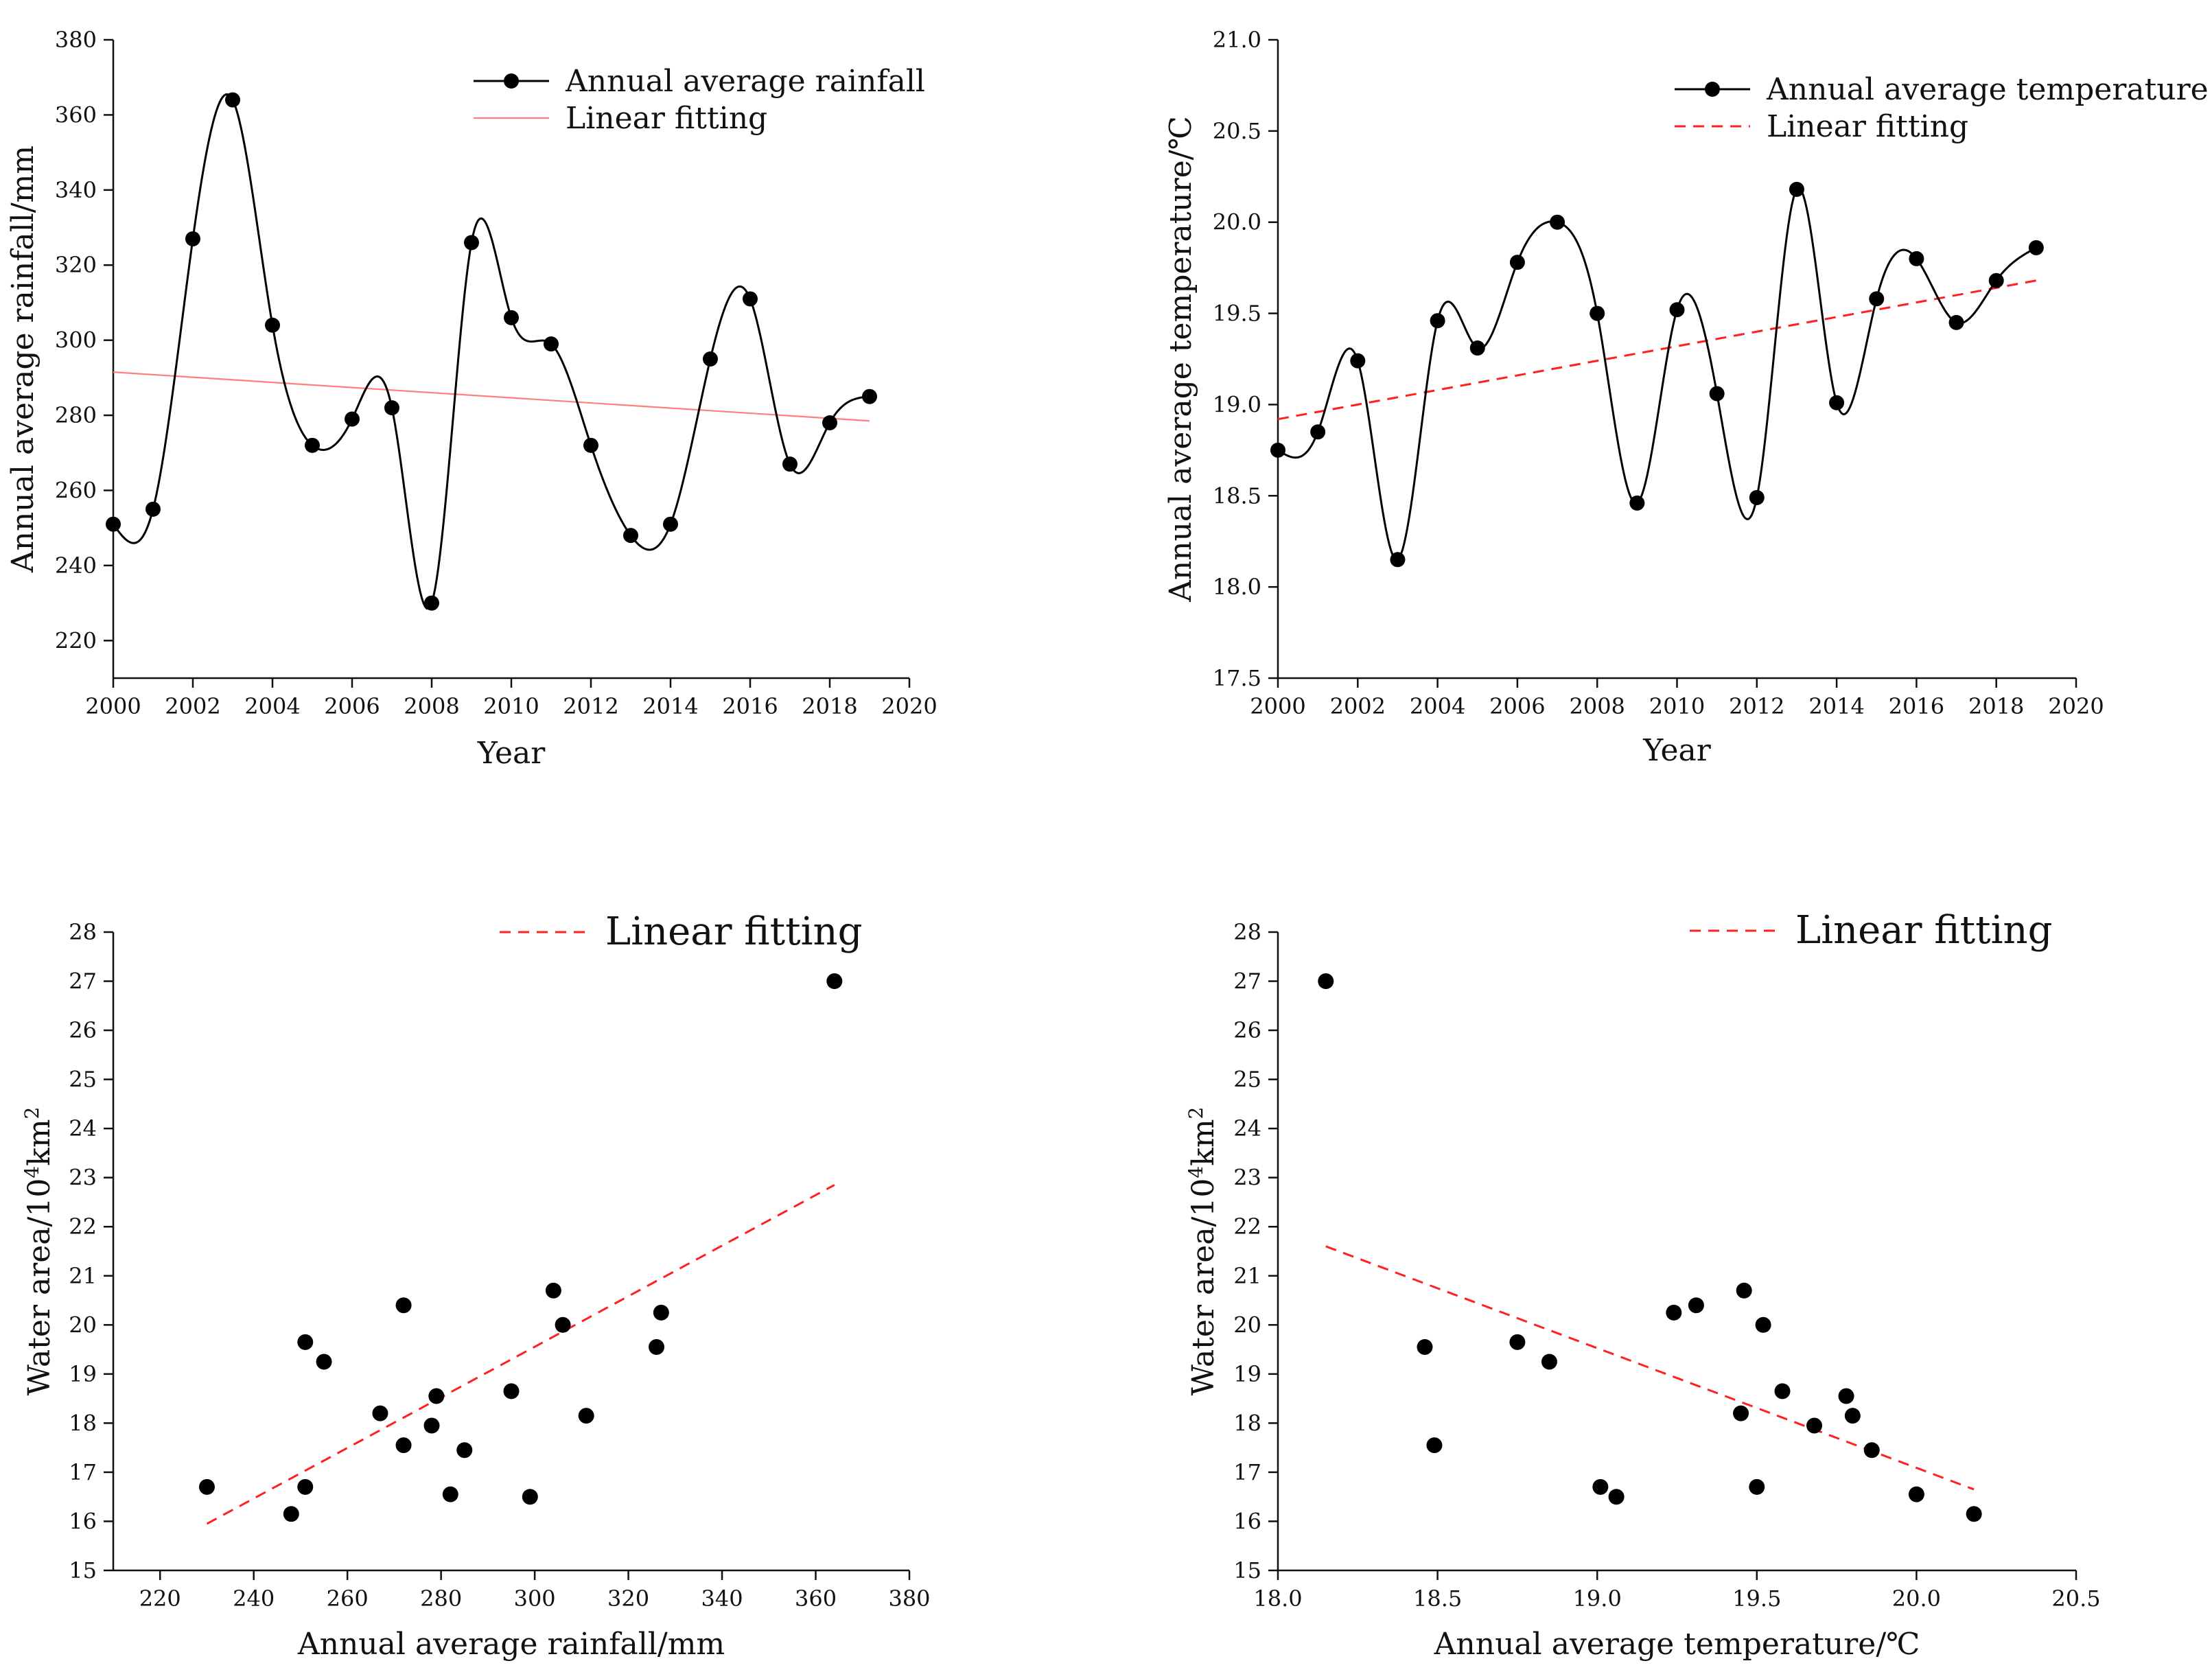 The width and height of the screenshot is (2212, 1672). I want to click on y-tick-label: 220, so click(76, 640).